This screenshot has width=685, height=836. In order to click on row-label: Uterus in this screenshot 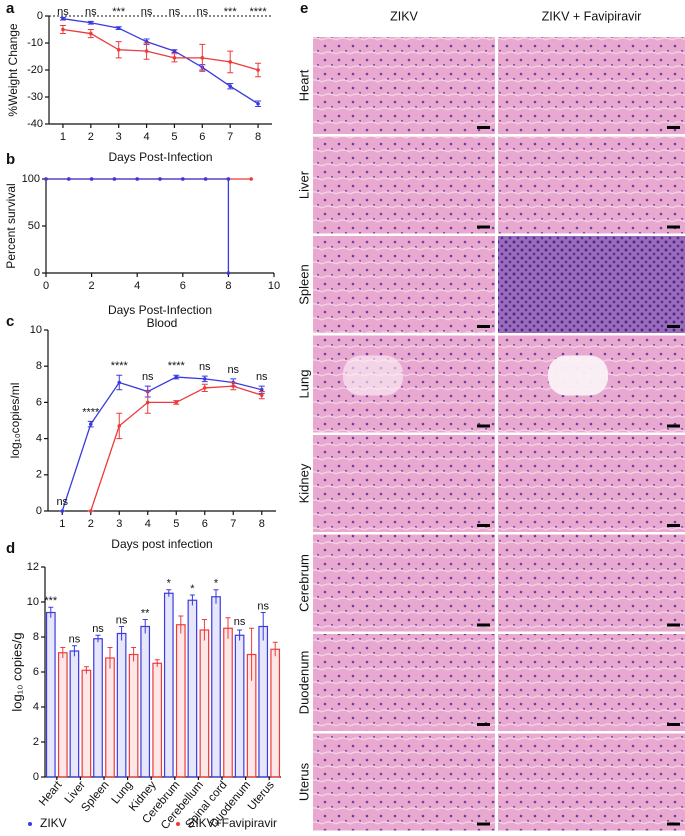, I will do `click(303, 781)`.